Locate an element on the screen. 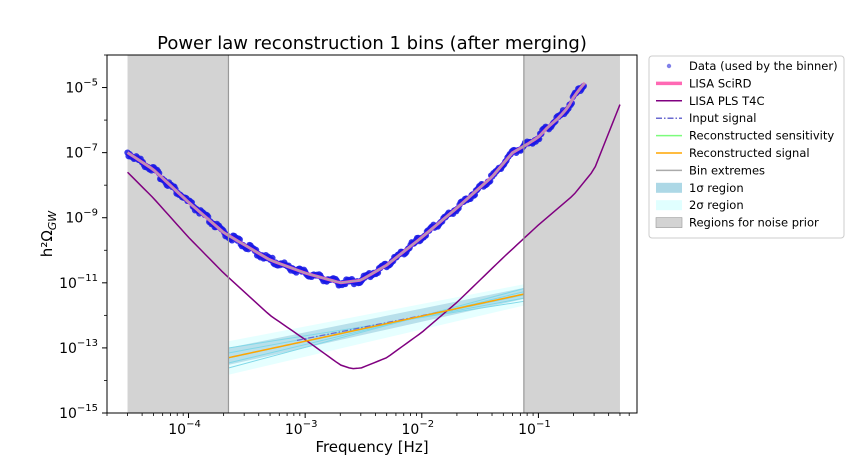 Image resolution: width=850 pixels, height=468 pixels. y-axis-label: h²ΩGW is located at coordinates (48, 234).